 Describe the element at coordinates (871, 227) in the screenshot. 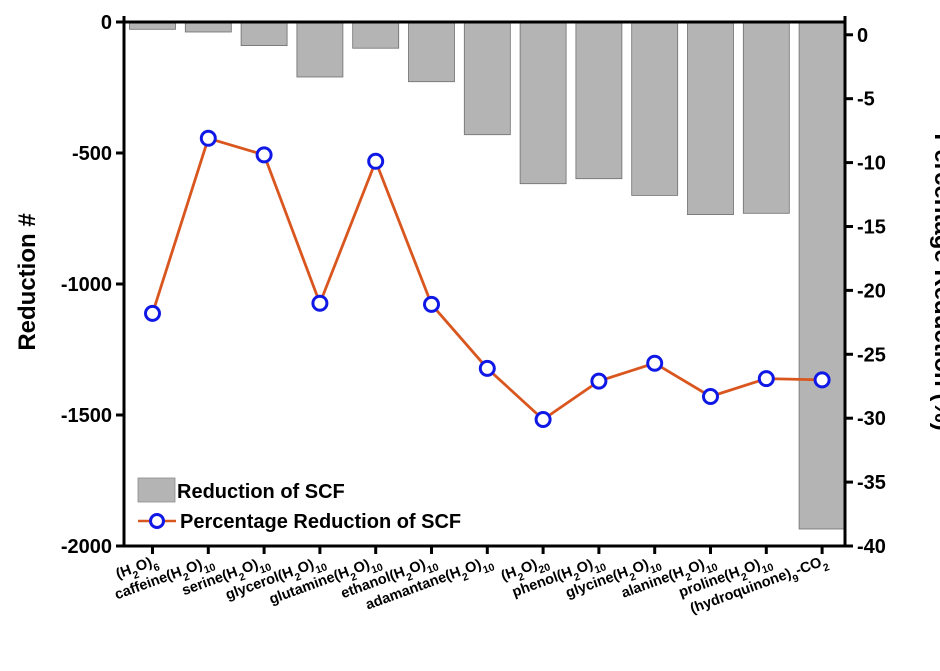

I see `y-tick-label-right: -15` at that location.